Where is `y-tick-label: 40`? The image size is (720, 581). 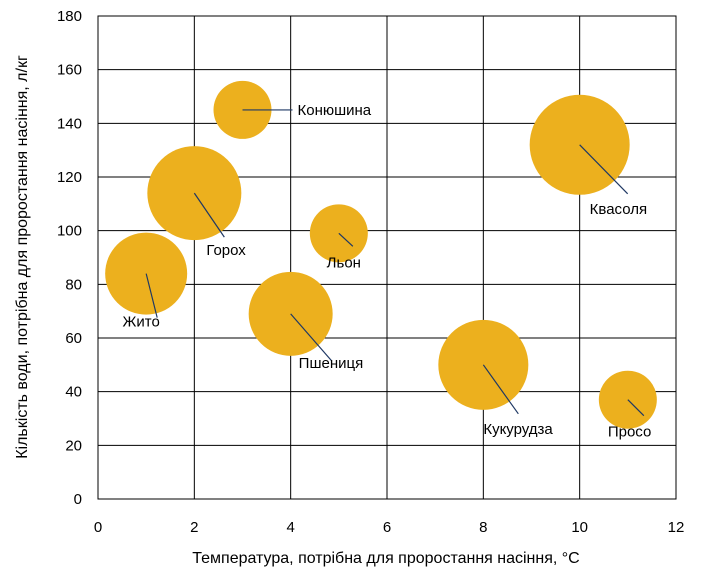 y-tick-label: 40 is located at coordinates (73, 392).